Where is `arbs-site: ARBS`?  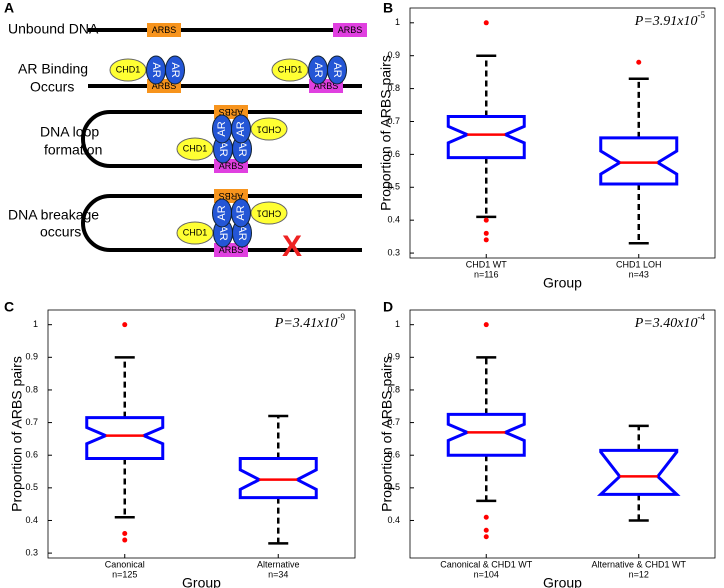 arbs-site: ARBS is located at coordinates (164, 30).